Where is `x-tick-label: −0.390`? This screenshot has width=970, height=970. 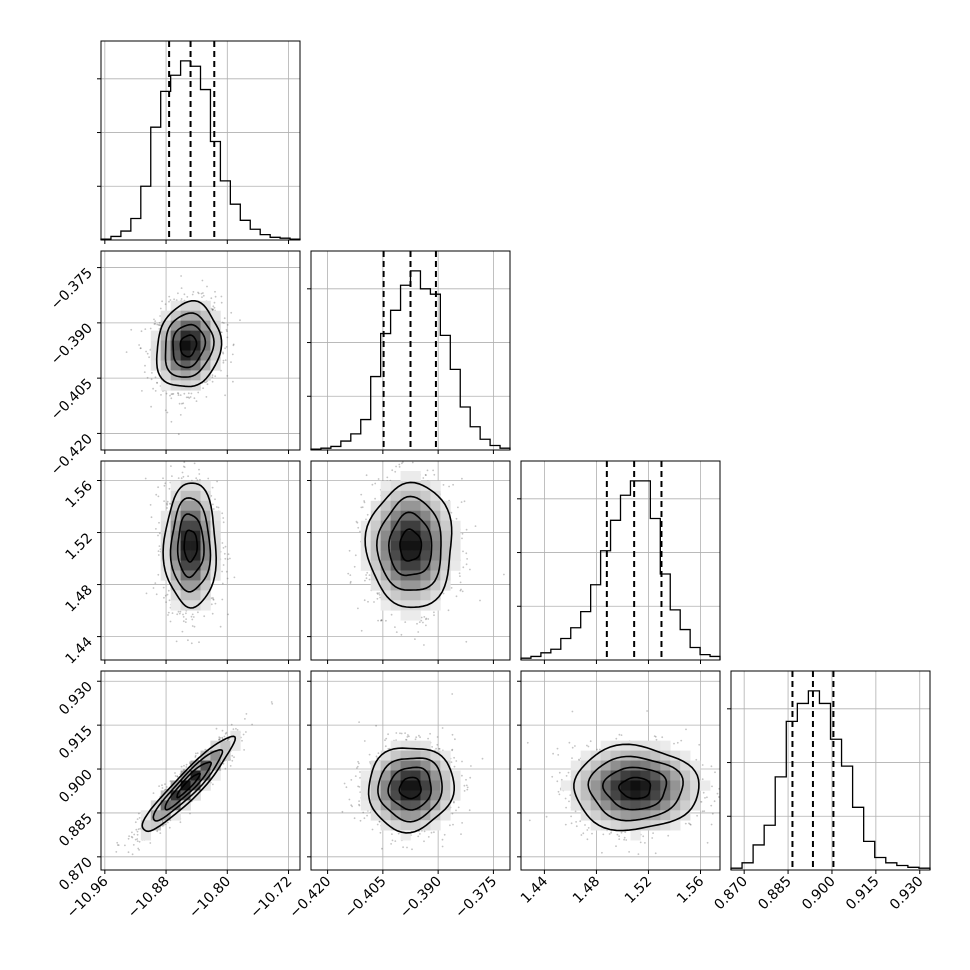
x-tick-label: −0.390 is located at coordinates (421, 898).